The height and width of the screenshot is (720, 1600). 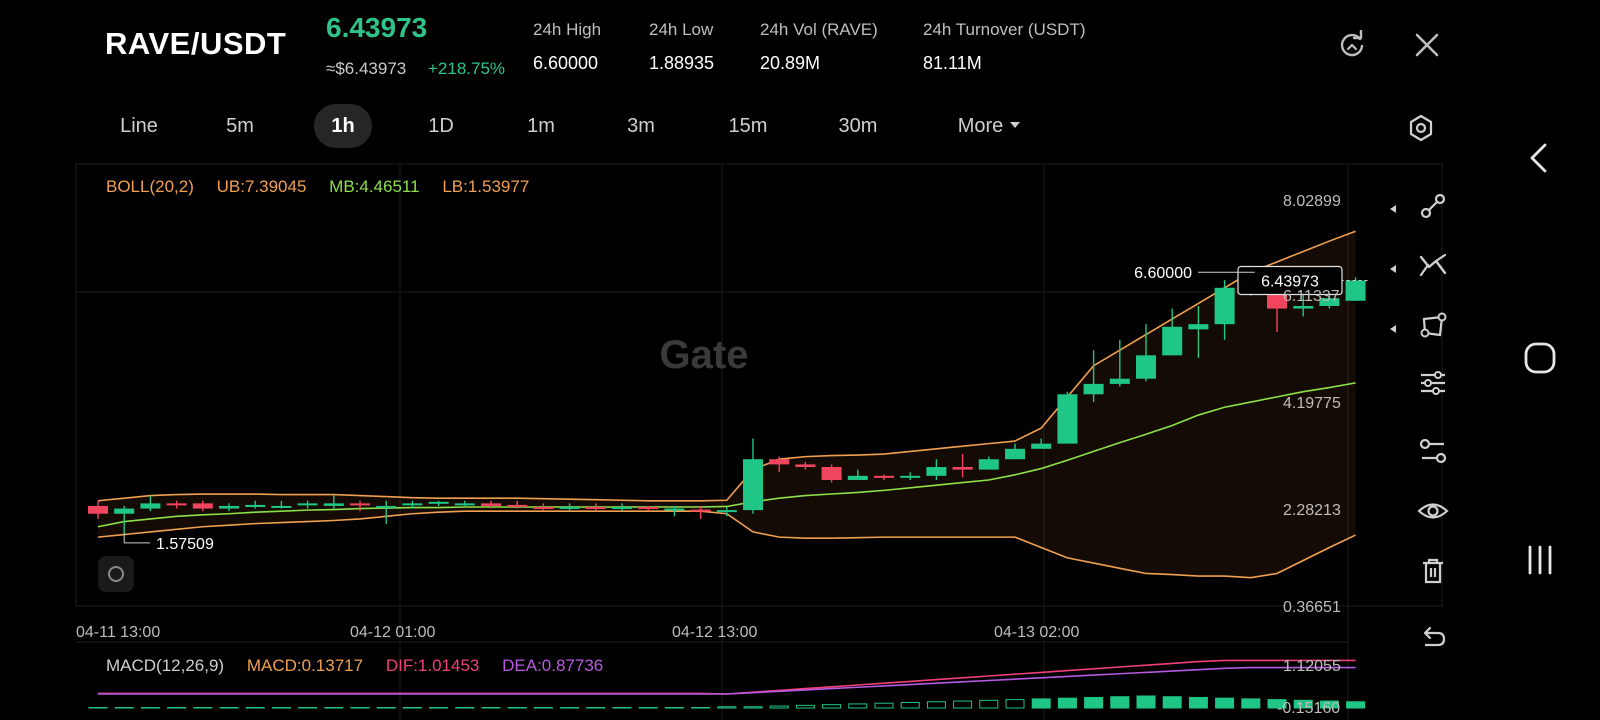 What do you see at coordinates (261, 186) in the screenshot?
I see `boll-ub: UB:7.39045` at bounding box center [261, 186].